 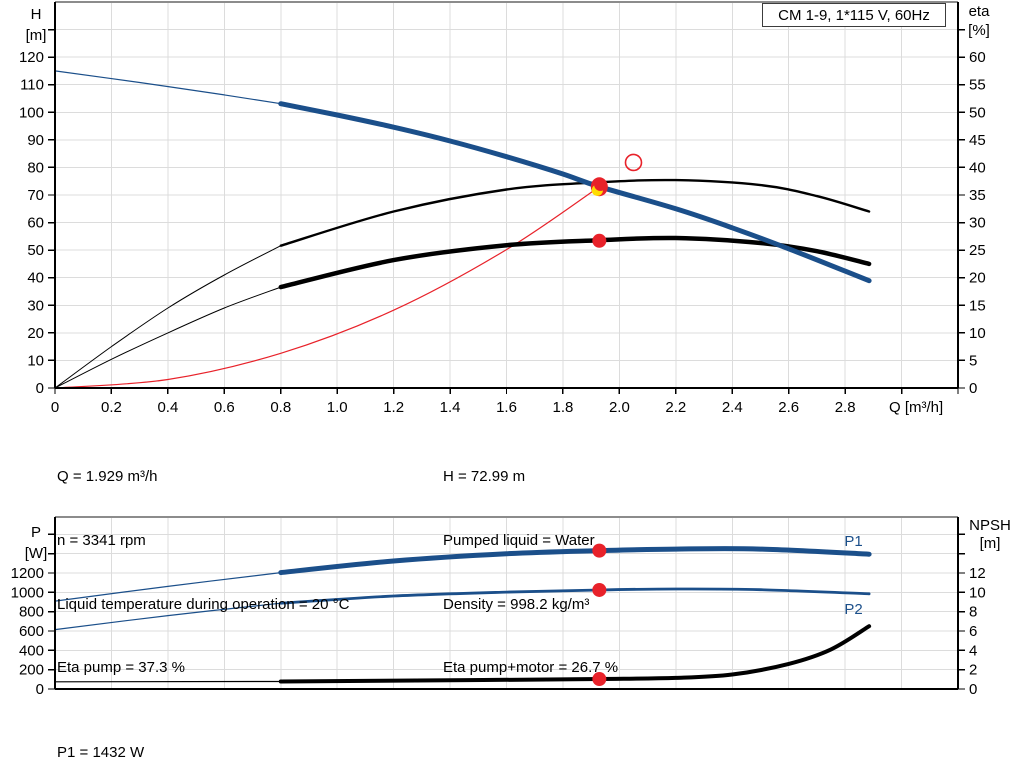 What do you see at coordinates (973, 670) in the screenshot?
I see `svg-text: 2` at bounding box center [973, 670].